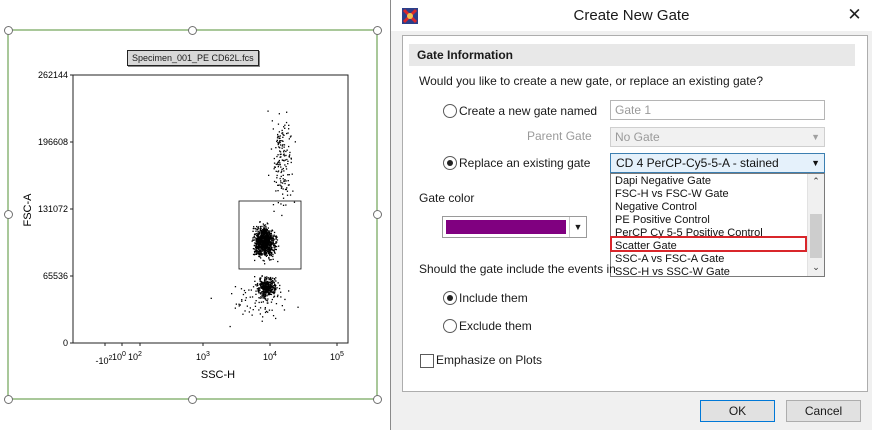  Describe the element at coordinates (450, 163) in the screenshot. I see `replace-existing-radio` at that location.